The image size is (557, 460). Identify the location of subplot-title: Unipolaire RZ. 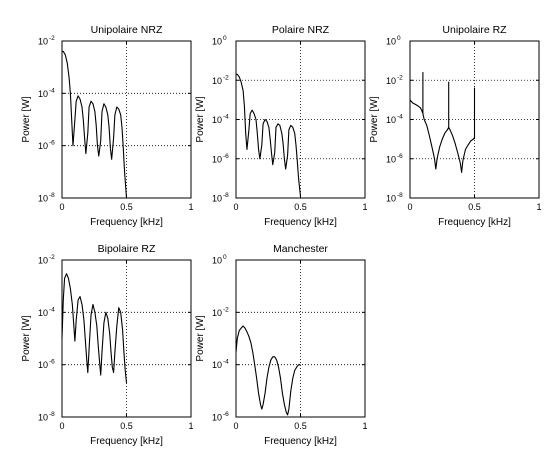
(474, 30).